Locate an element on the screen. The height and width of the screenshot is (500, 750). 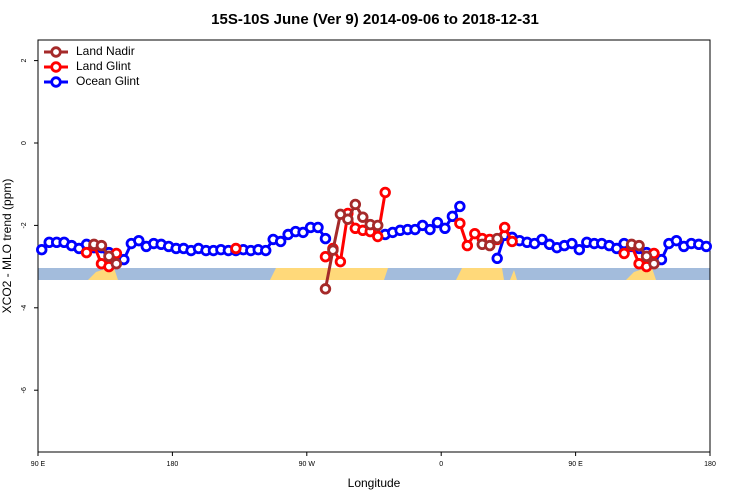
y-axis-label: XCO2 - MLO trend (ppm) is located at coordinates (7, 246).